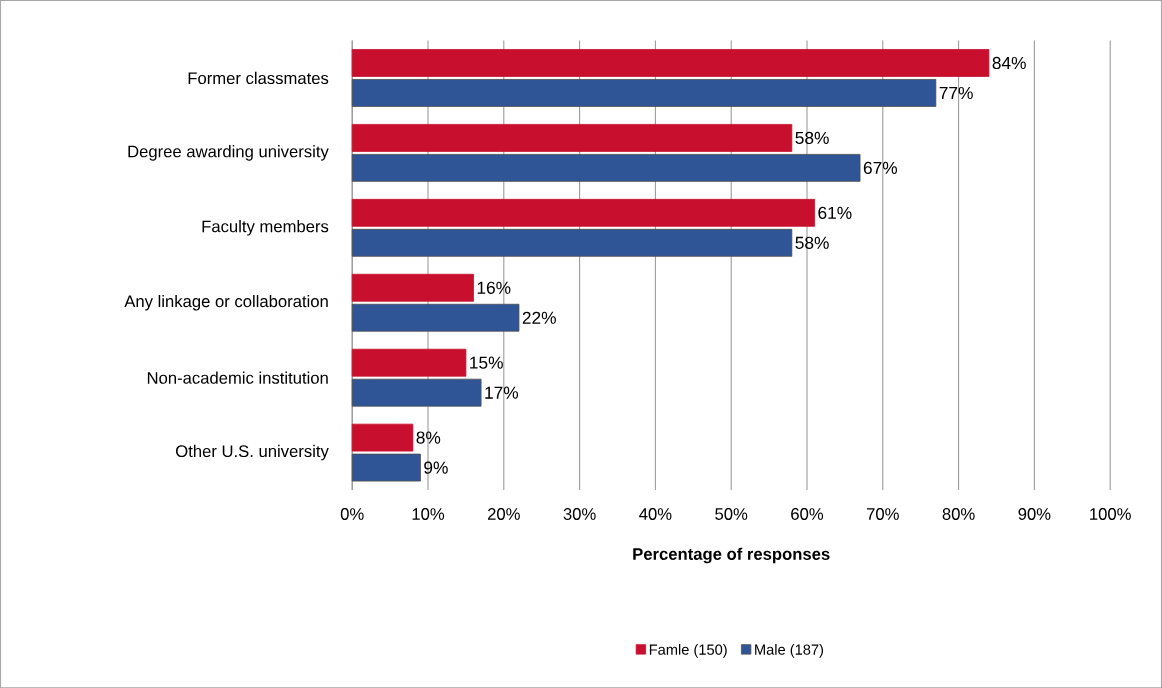  I want to click on y-tick-label: Degree awarding university, so click(228, 152).